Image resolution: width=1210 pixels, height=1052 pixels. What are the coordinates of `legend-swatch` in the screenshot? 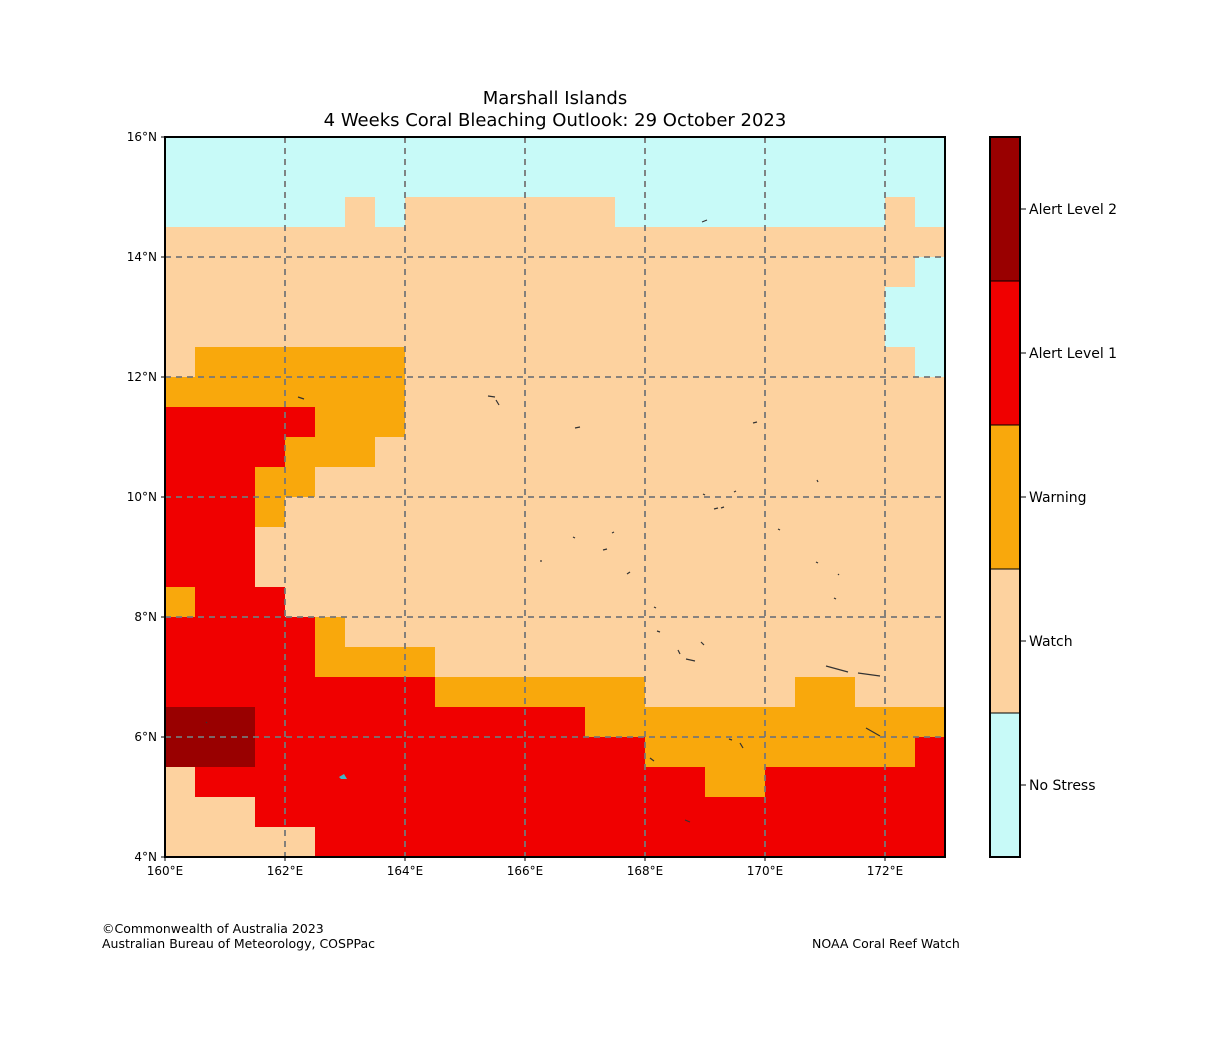 It's located at (1005, 209).